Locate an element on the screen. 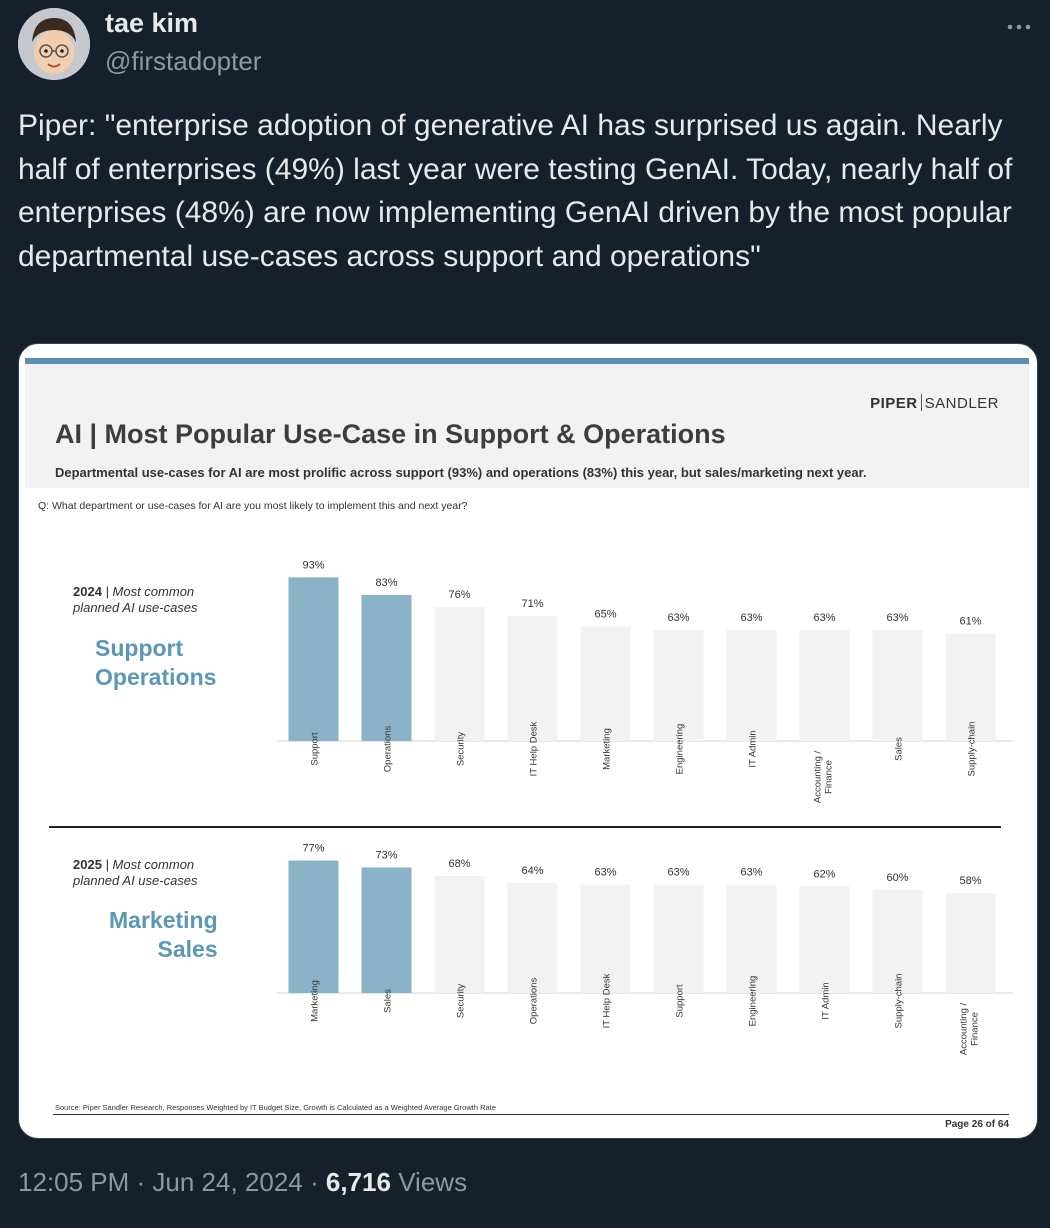 The width and height of the screenshot is (1050, 1228). data-label-2025-6: 63% is located at coordinates (751, 873).